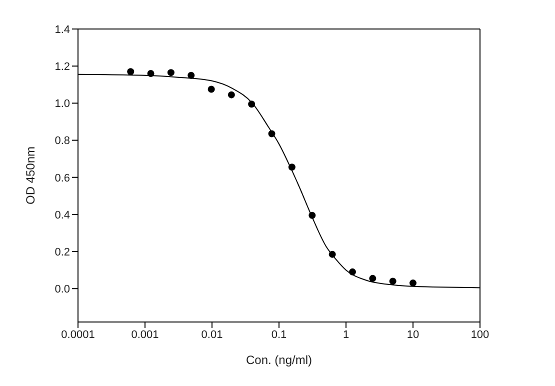 The height and width of the screenshot is (386, 555). Describe the element at coordinates (480, 334) in the screenshot. I see `x-tick-label: 100` at that location.